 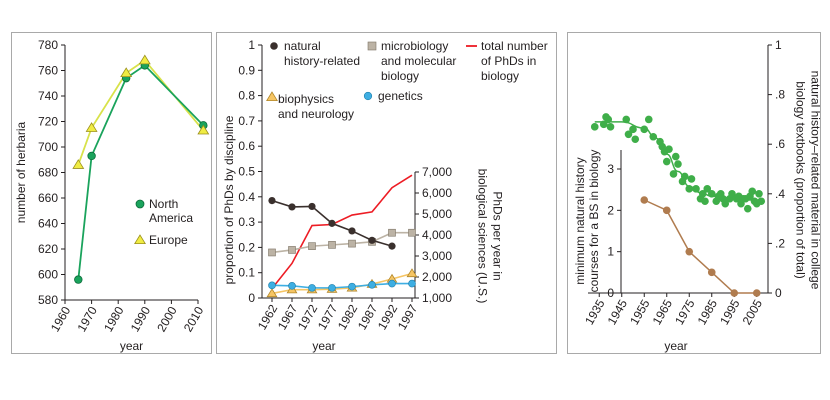 What do you see at coordinates (708, 312) in the screenshot?
I see `x-tick-label: 1985` at bounding box center [708, 312].